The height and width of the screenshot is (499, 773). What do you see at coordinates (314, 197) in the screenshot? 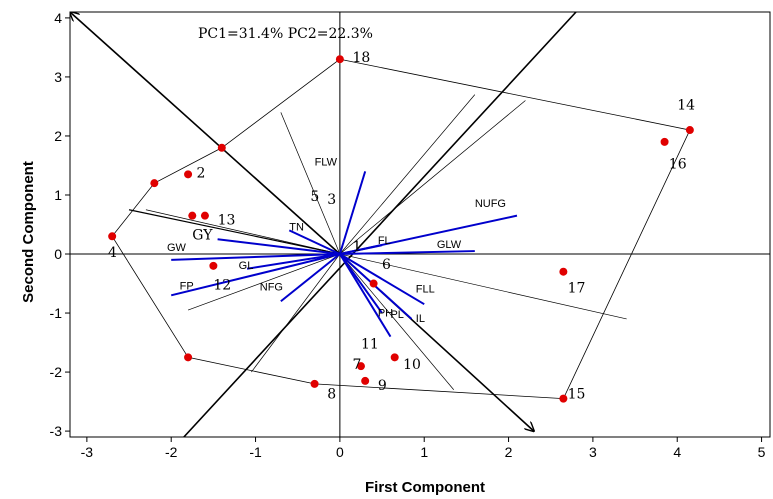
I see `point-label-5: 5` at bounding box center [314, 197].